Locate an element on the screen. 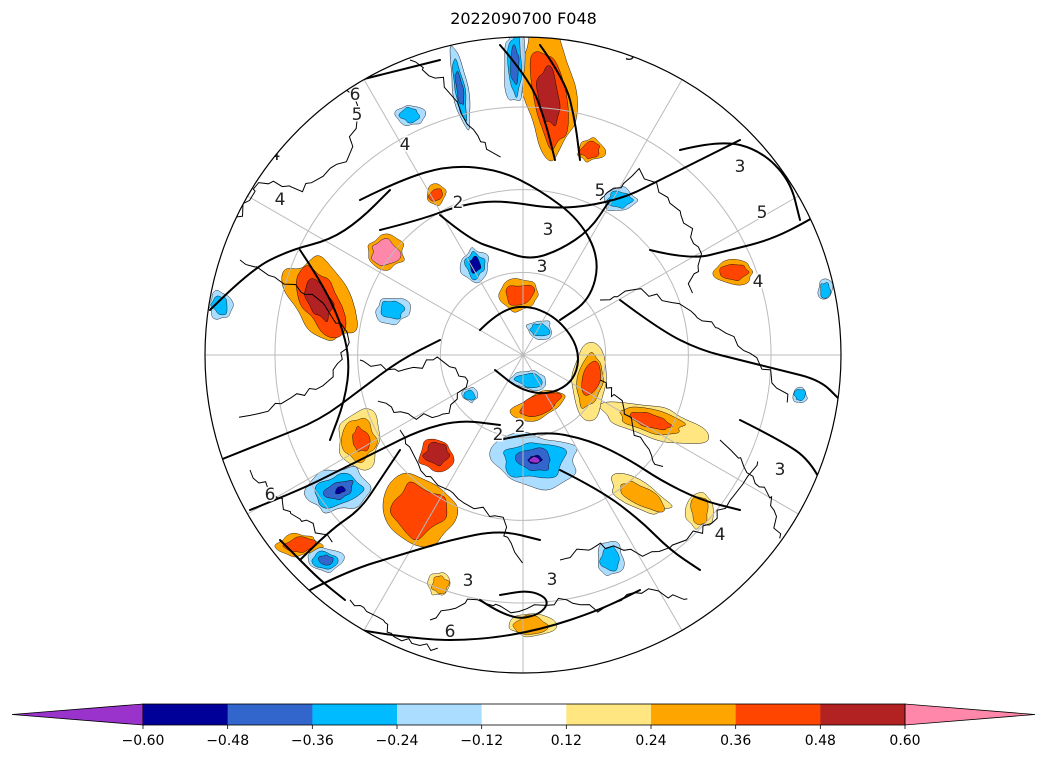 The height and width of the screenshot is (765, 1047). colorbar-tick-label: −0.60 is located at coordinates (143, 741).